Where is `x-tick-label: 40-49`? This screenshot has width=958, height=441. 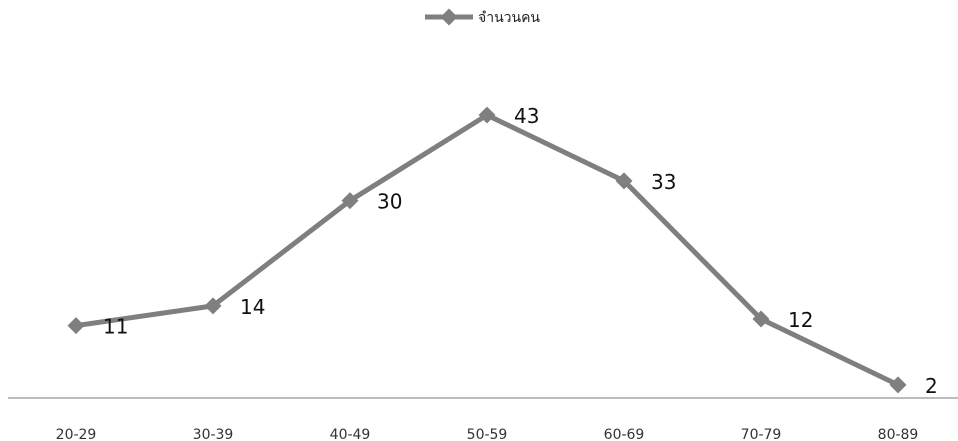 x-tick-label: 40-49 is located at coordinates (350, 434).